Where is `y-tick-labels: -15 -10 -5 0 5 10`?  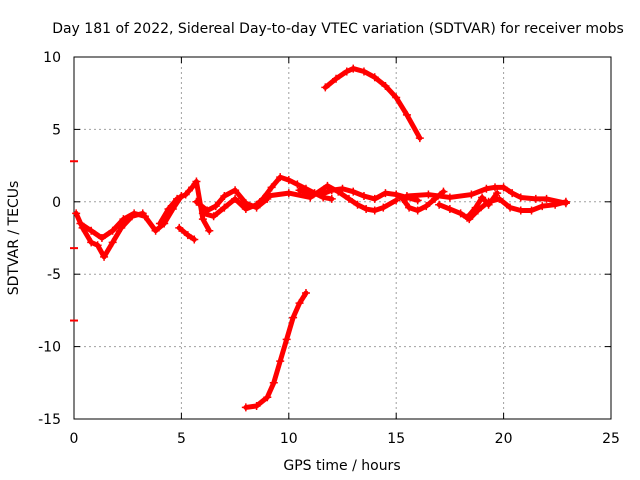
y-tick-labels: -15 -10 -5 0 5 10 is located at coordinates (49, 239).